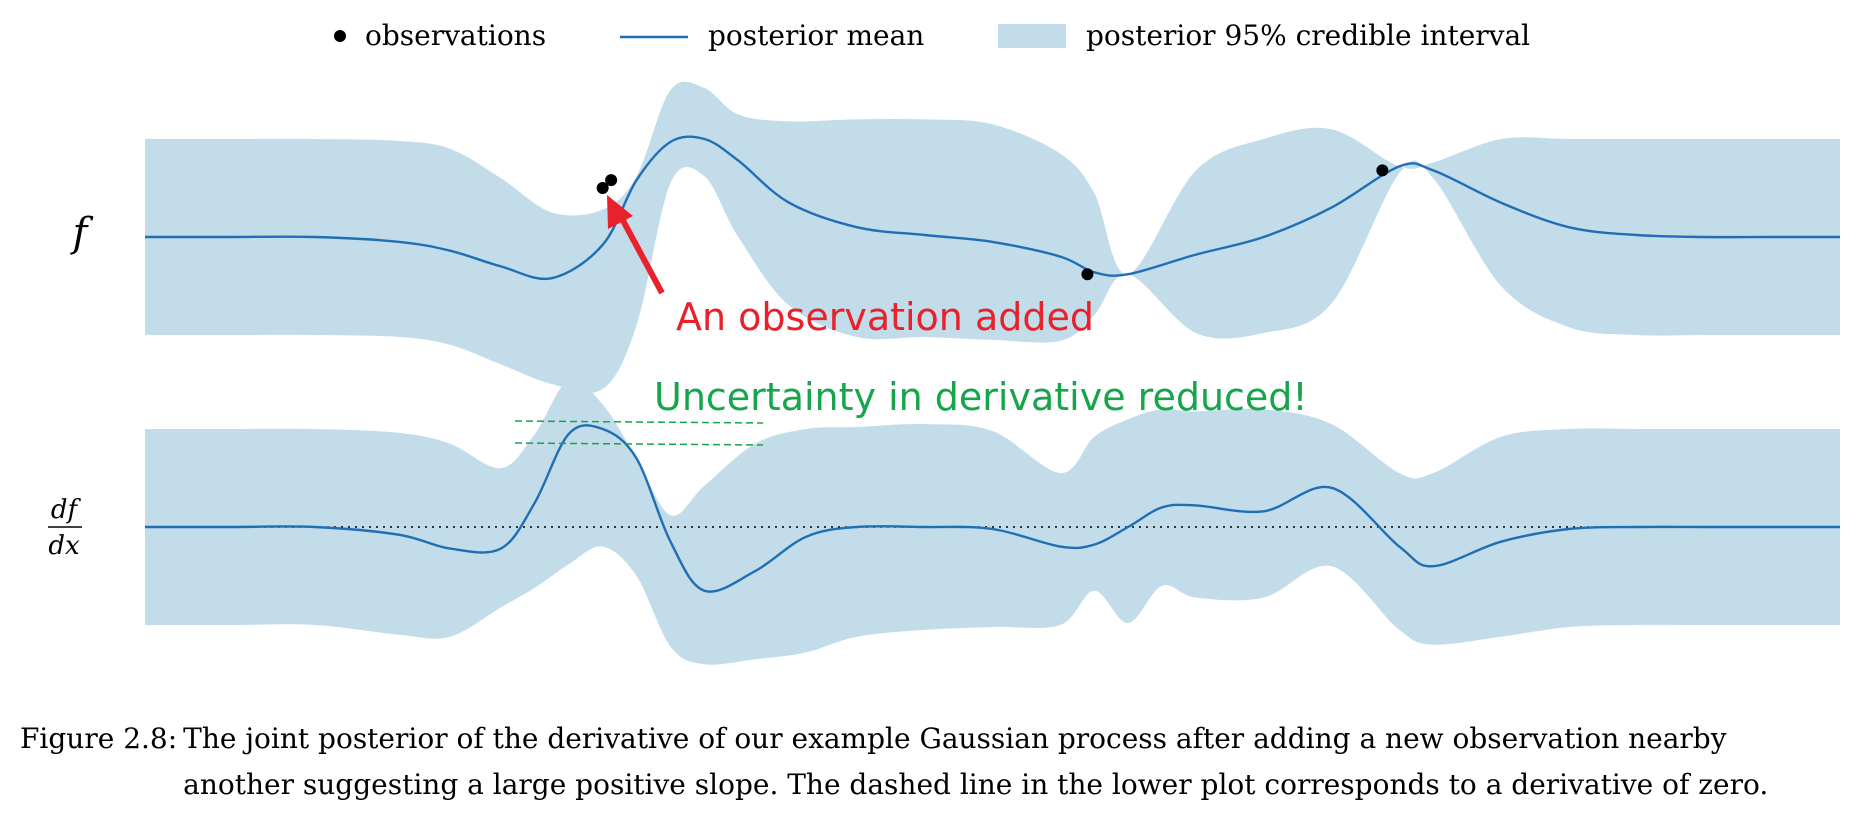 The height and width of the screenshot is (825, 1859). I want to click on svg-text: df, so click(66, 510).